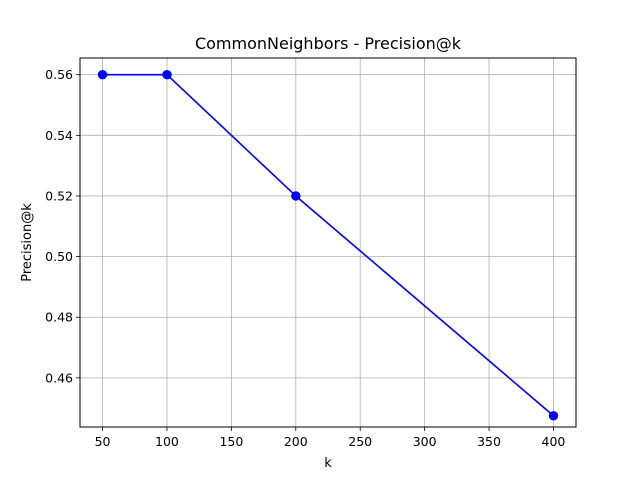  What do you see at coordinates (231, 441) in the screenshot?
I see `x-tick-label: 150` at bounding box center [231, 441].